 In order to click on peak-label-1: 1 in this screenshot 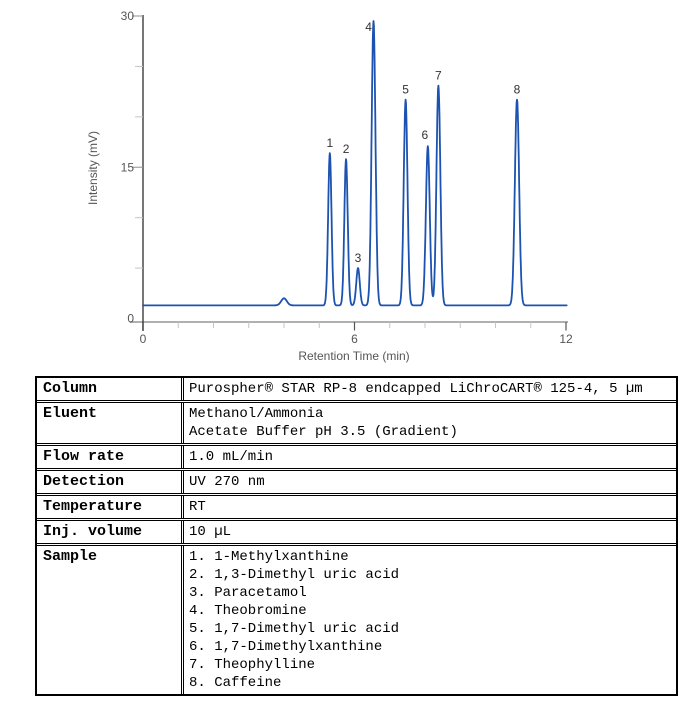, I will do `click(329, 143)`.